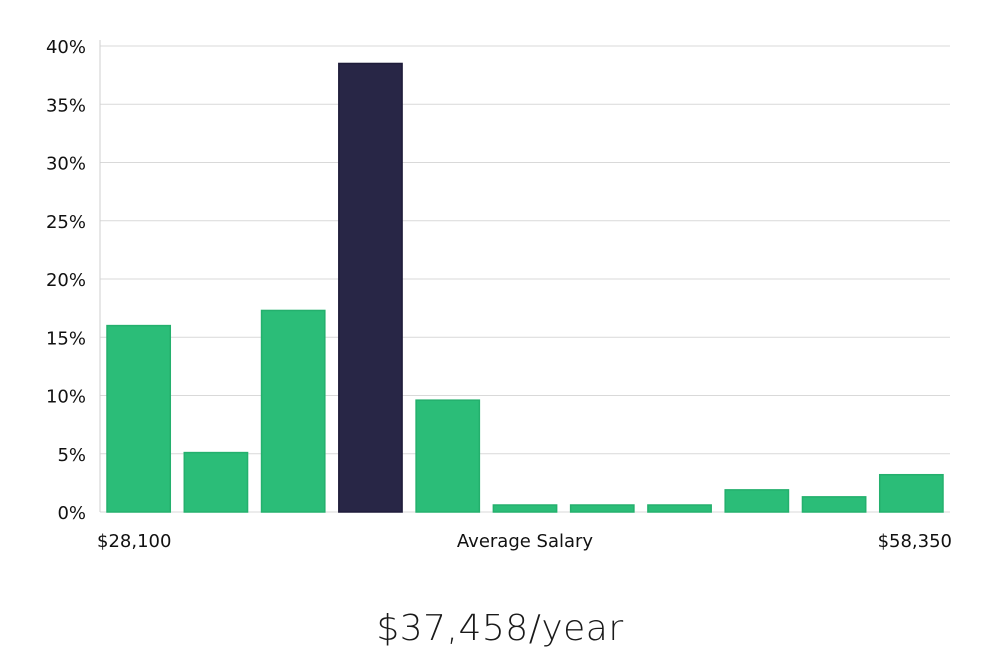 The image size is (1000, 660). Describe the element at coordinates (66, 222) in the screenshot. I see `y-tick-label: 25%` at that location.